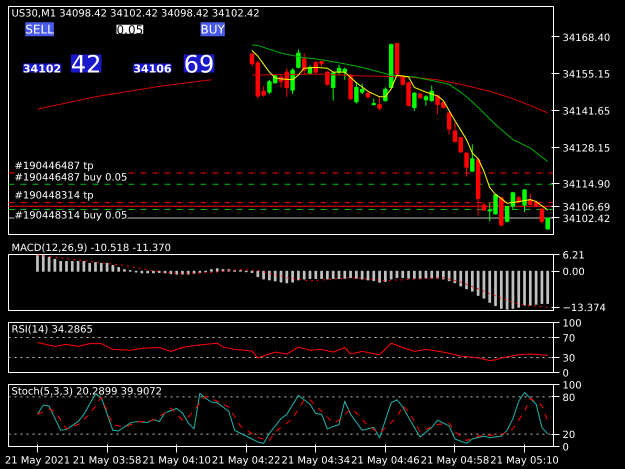  I want to click on x-tick-label: 21 May 04:34, so click(316, 461).